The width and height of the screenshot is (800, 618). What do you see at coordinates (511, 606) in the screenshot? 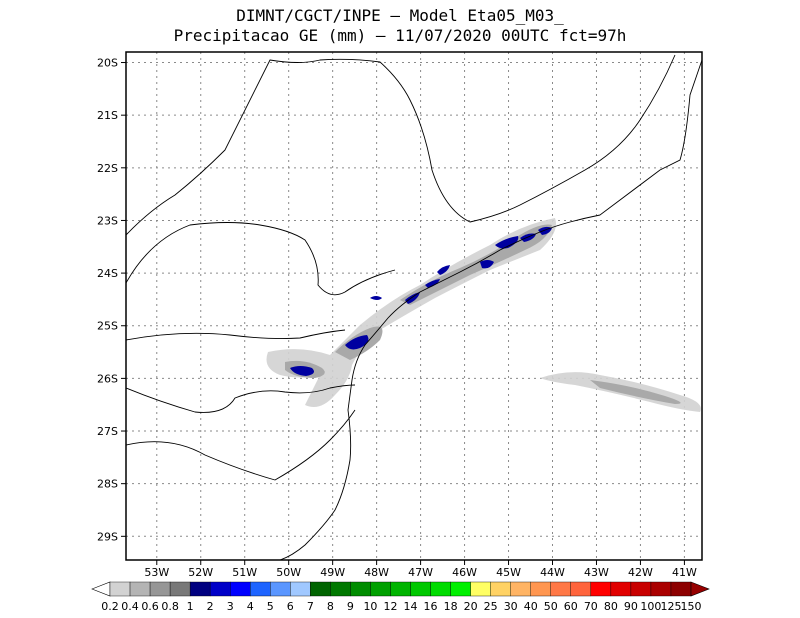
I see `colorbar-label: 30` at bounding box center [511, 606].